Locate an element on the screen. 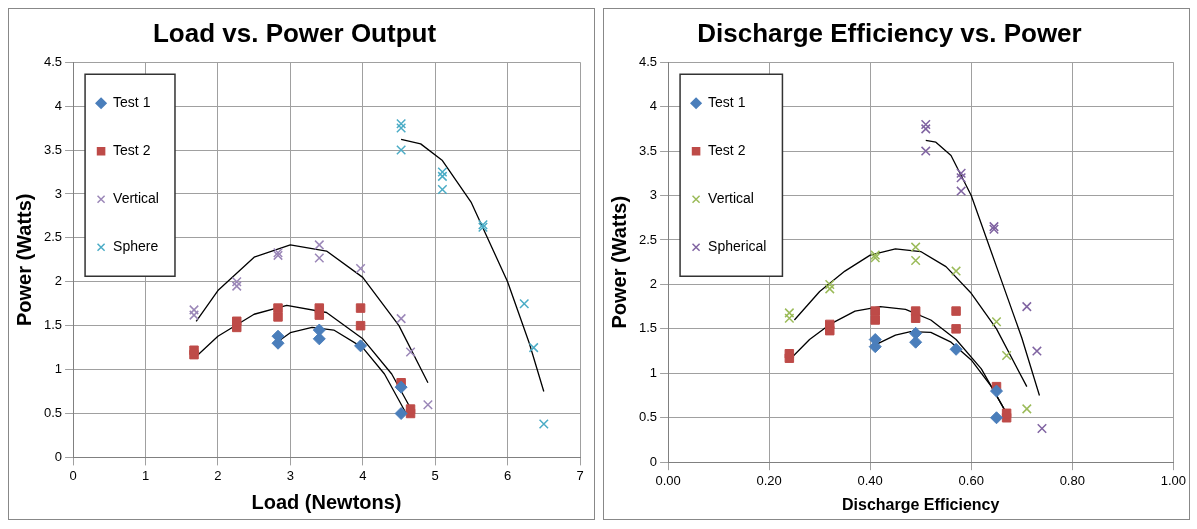 The height and width of the screenshot is (529, 1197). x-tick-label: 0.40 is located at coordinates (870, 480).